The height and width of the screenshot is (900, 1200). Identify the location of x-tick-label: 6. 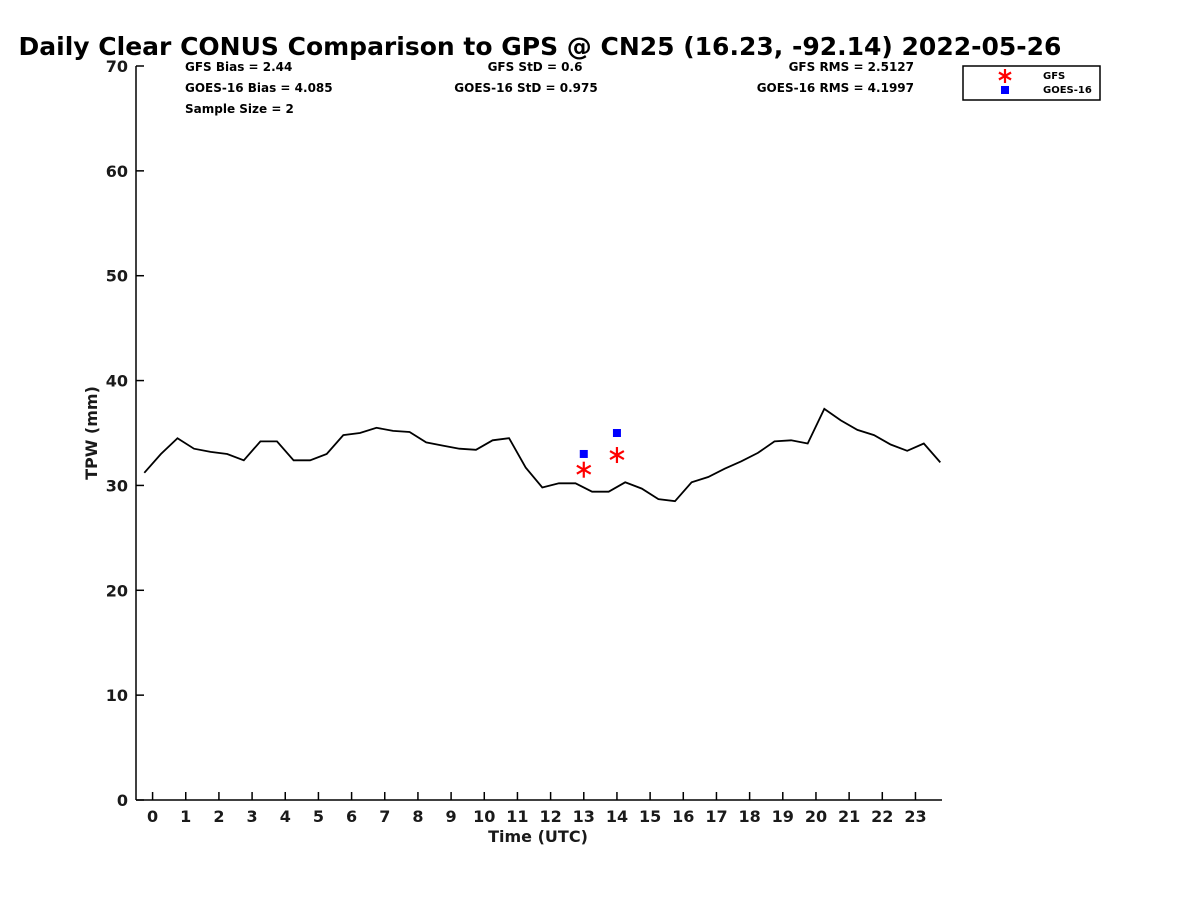
(351, 816).